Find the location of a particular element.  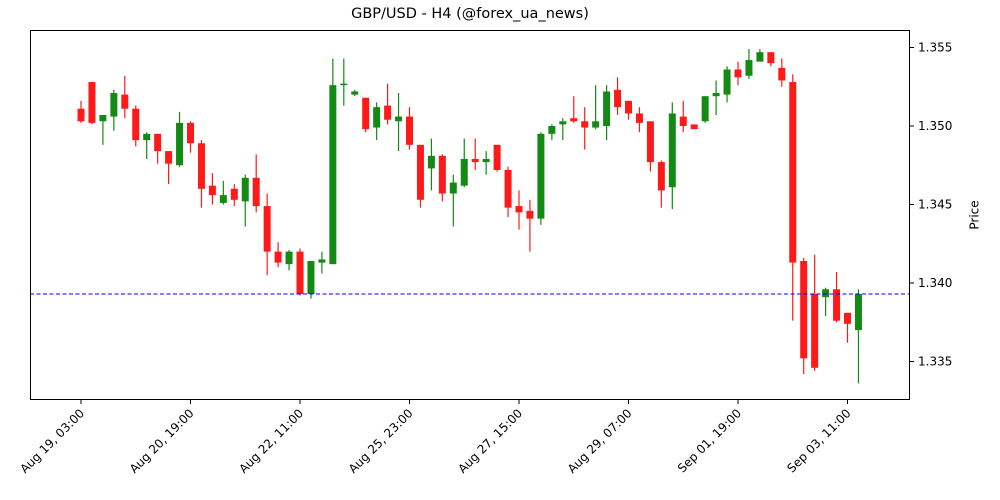

y-axis-label: Price is located at coordinates (975, 214).